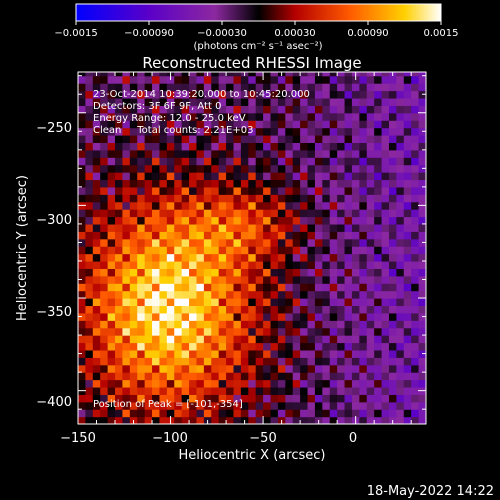 The image size is (500, 500). What do you see at coordinates (54, 220) in the screenshot?
I see `y-tick-label: −300` at bounding box center [54, 220].